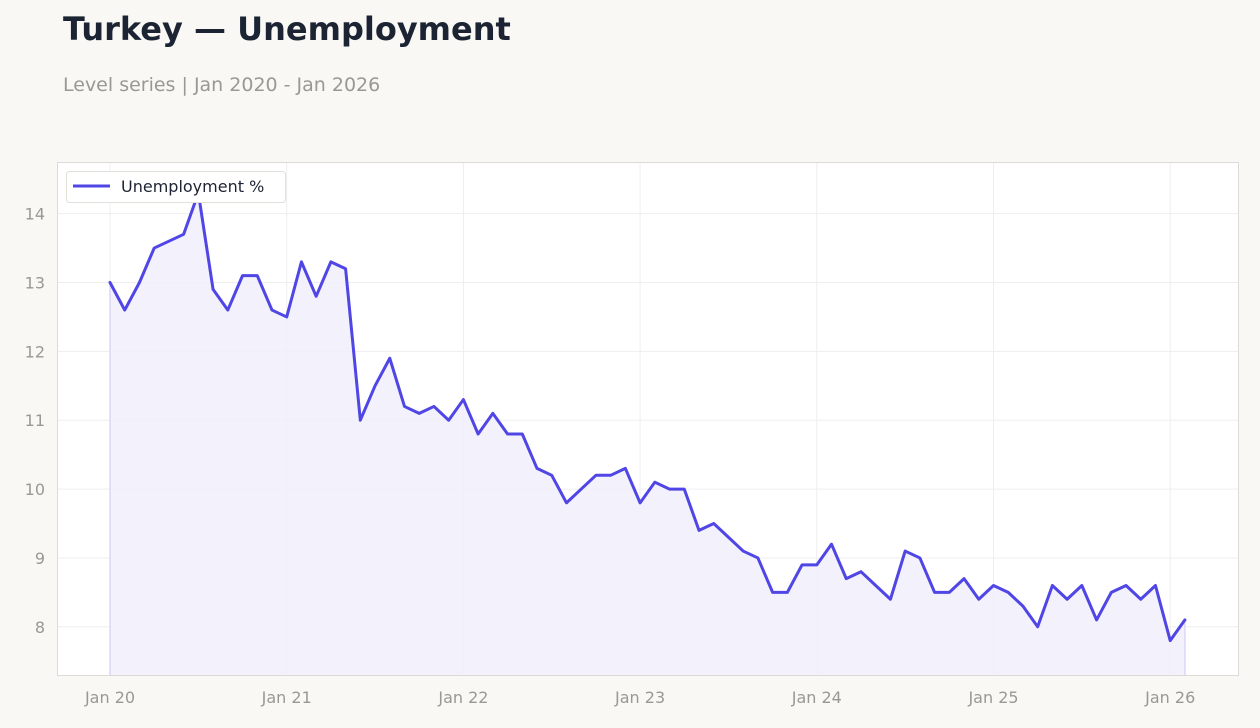 The height and width of the screenshot is (728, 1260). What do you see at coordinates (286, 697) in the screenshot?
I see `x-tick-label: Jan 21` at bounding box center [286, 697].